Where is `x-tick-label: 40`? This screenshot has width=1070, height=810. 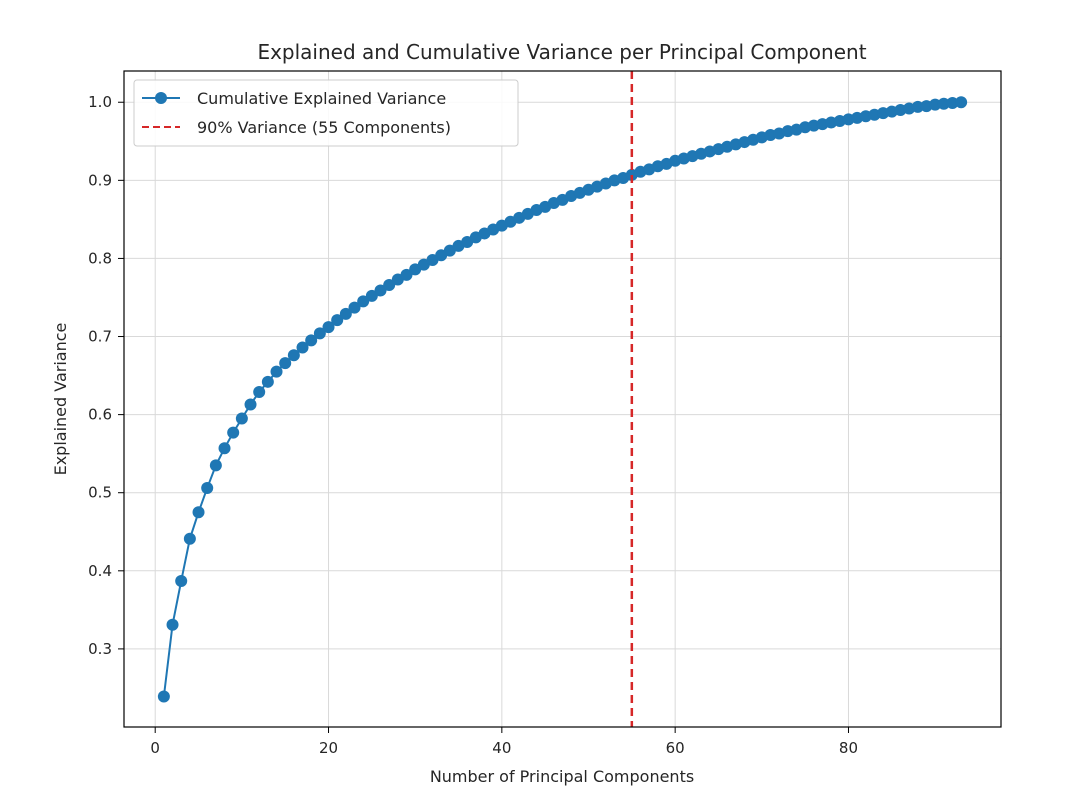
x-tick-label: 40 is located at coordinates (501, 748).